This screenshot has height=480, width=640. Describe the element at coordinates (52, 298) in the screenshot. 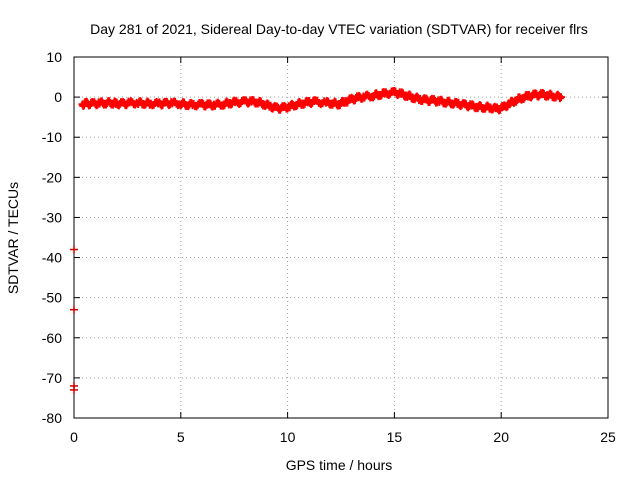

I see `y-tick-label: -50` at that location.